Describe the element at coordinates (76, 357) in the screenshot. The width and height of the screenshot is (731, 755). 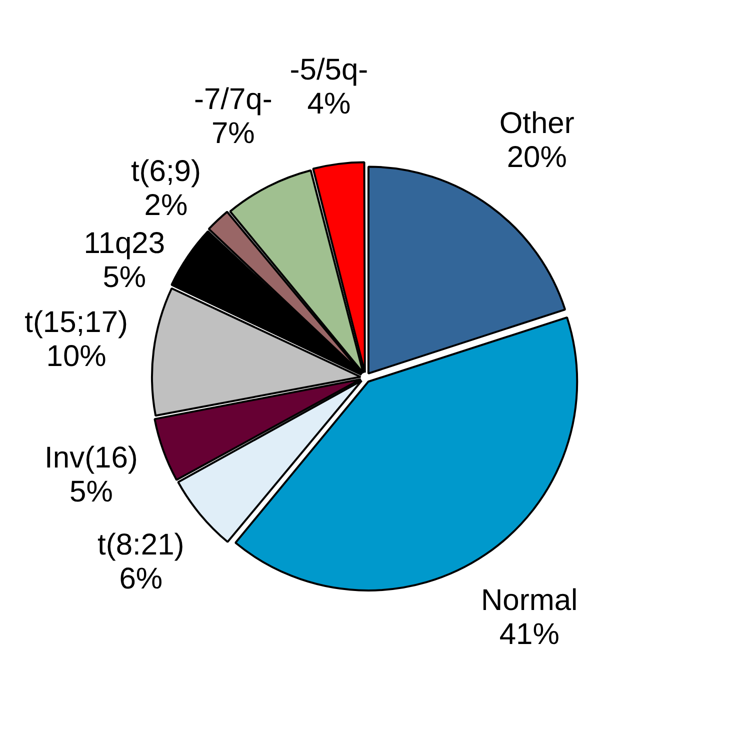
I see `data-label: 10%` at that location.